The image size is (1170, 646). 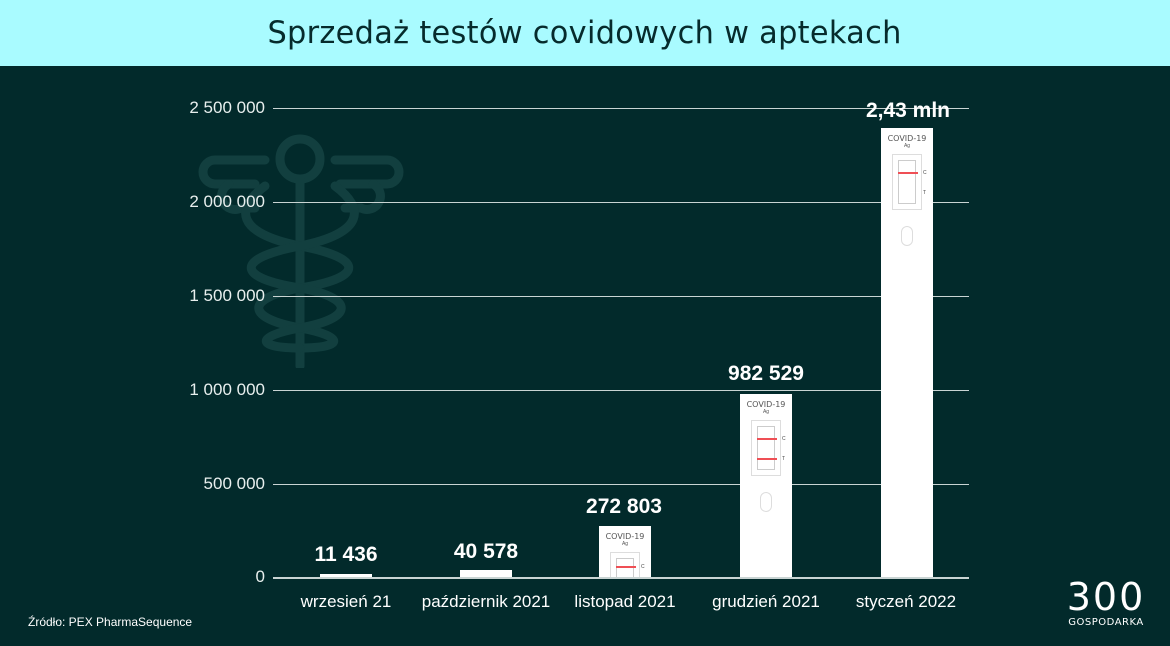 What do you see at coordinates (346, 601) in the screenshot?
I see `x-label: wrzesień 21` at bounding box center [346, 601].